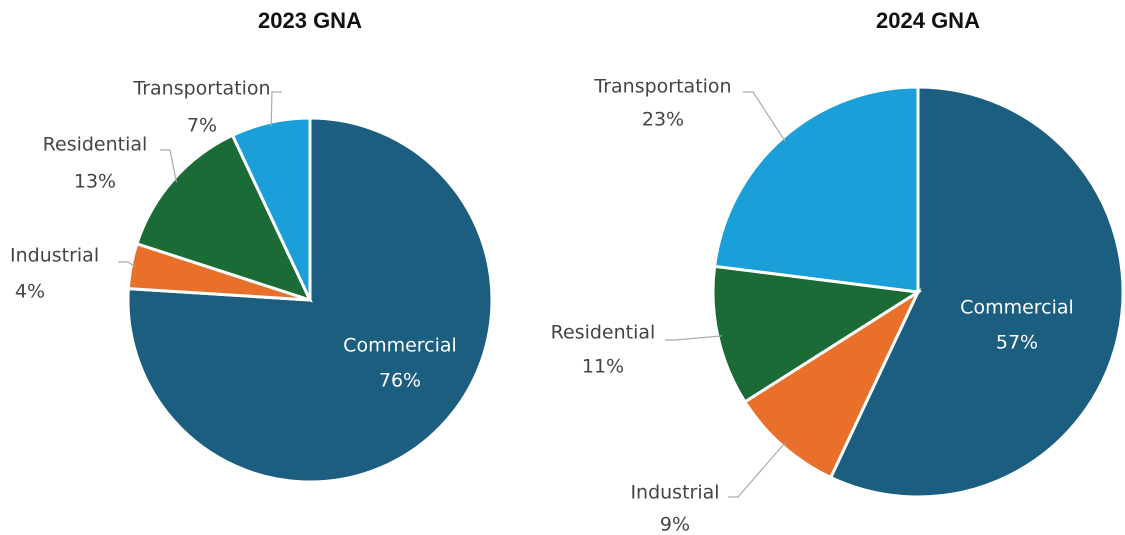  Describe the element at coordinates (400, 381) in the screenshot. I see `slice-value: 76%` at that location.